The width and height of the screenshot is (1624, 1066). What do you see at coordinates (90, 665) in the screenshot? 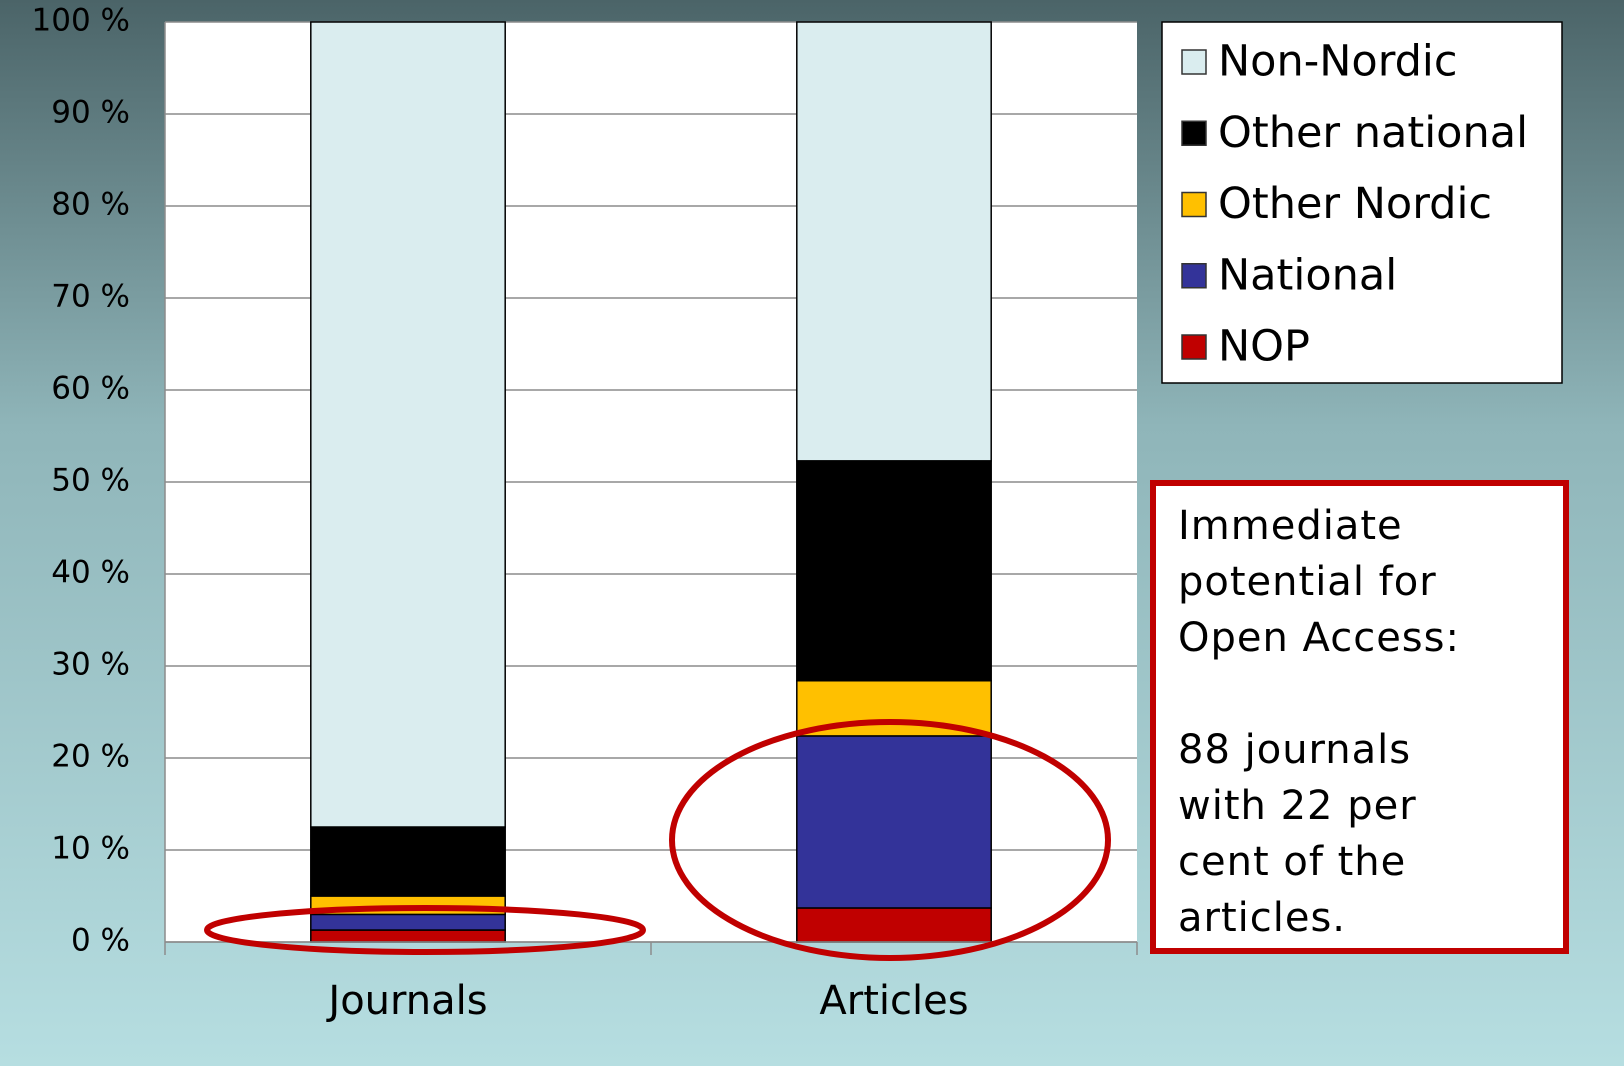
I see `y-tick-label: 30 %` at bounding box center [90, 665].